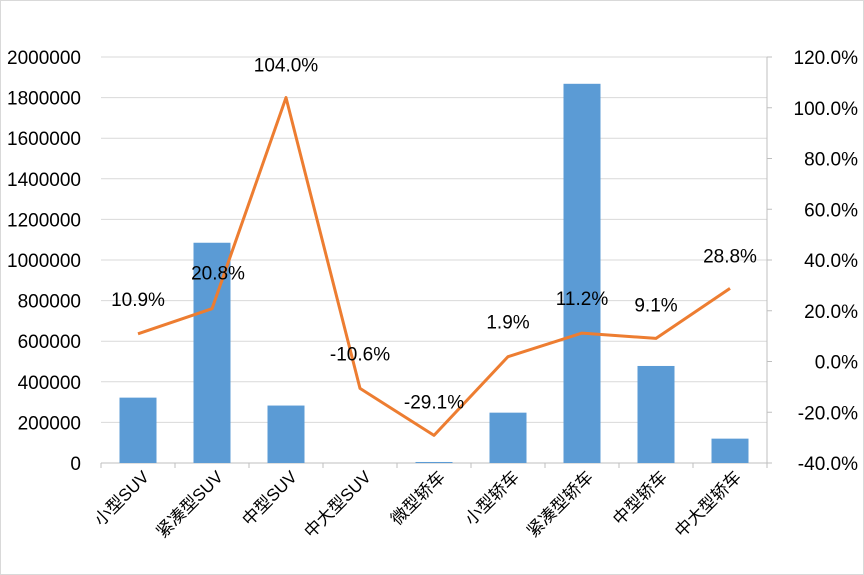 This screenshot has height=575, width=864. What do you see at coordinates (655, 305) in the screenshot?
I see `data-label: 9.1%` at bounding box center [655, 305].